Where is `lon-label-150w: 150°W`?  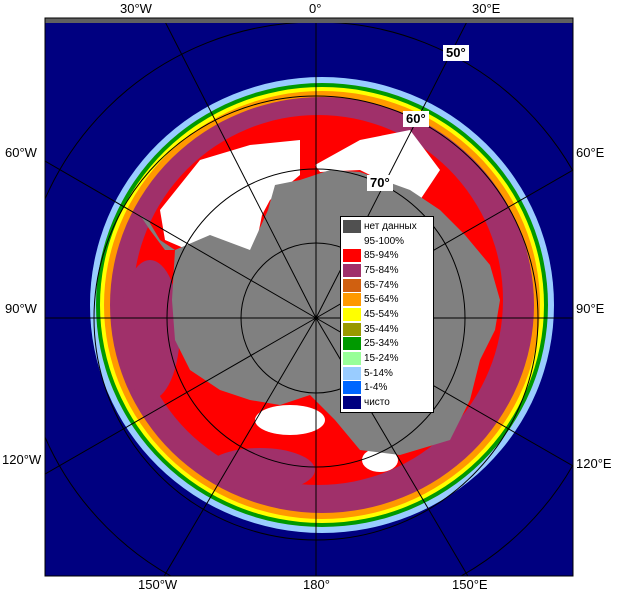
lon-label-150w: 150°W is located at coordinates (158, 584).